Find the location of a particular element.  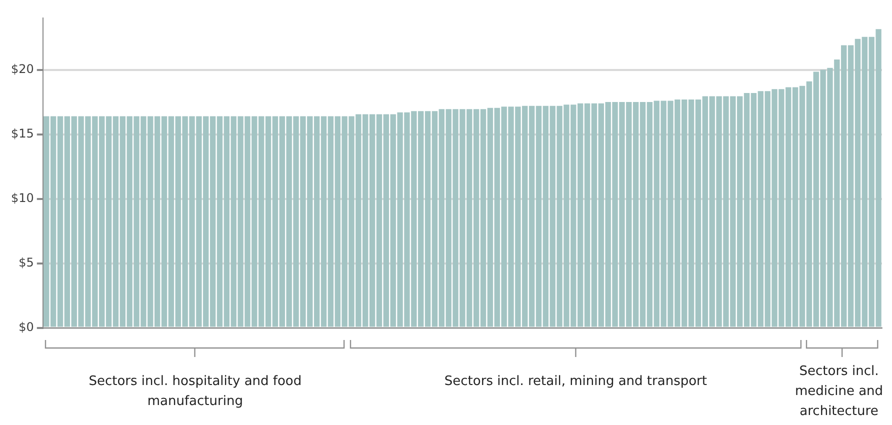

y-tick-label: $10 is located at coordinates (22, 197).